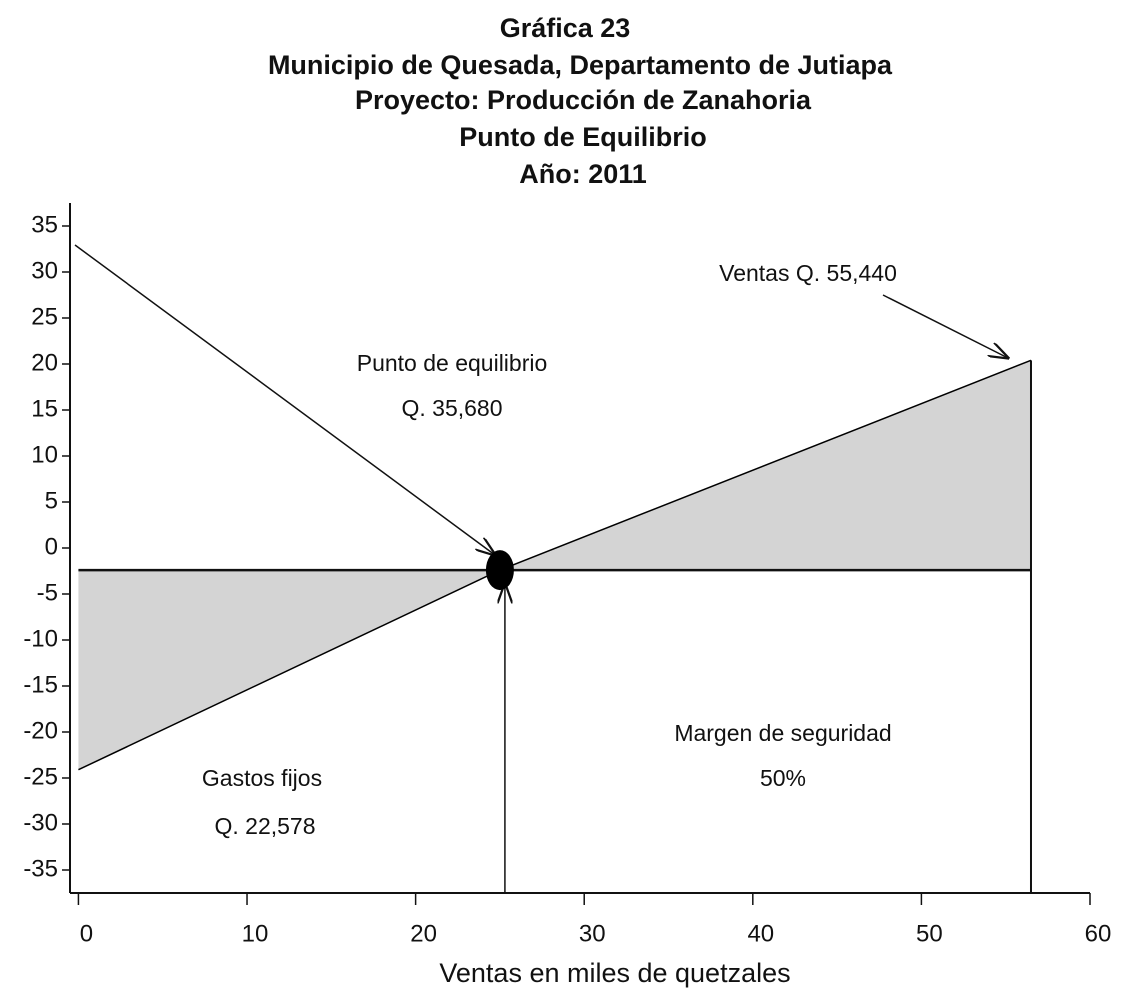  Describe the element at coordinates (44, 224) in the screenshot. I see `y-tick-label: 35` at that location.